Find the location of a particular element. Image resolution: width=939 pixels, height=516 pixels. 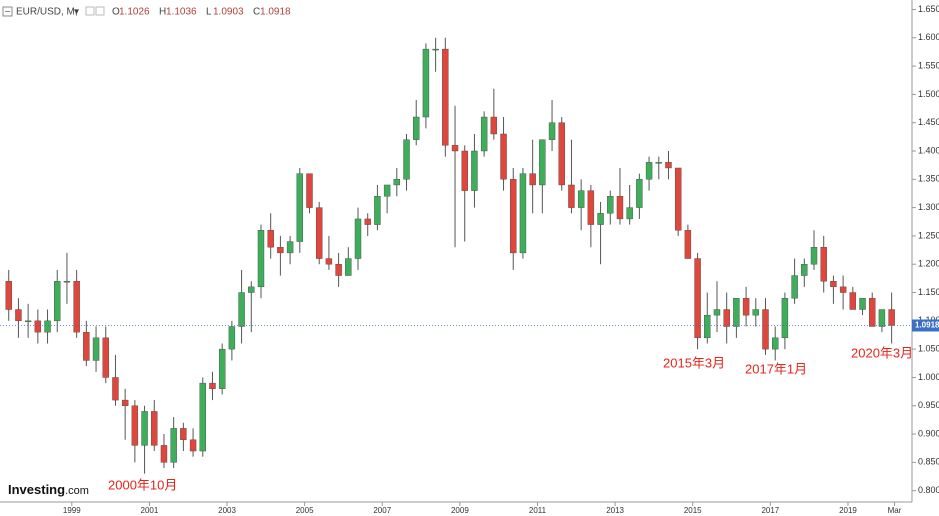

x-tick-label: 2011 is located at coordinates (538, 510).